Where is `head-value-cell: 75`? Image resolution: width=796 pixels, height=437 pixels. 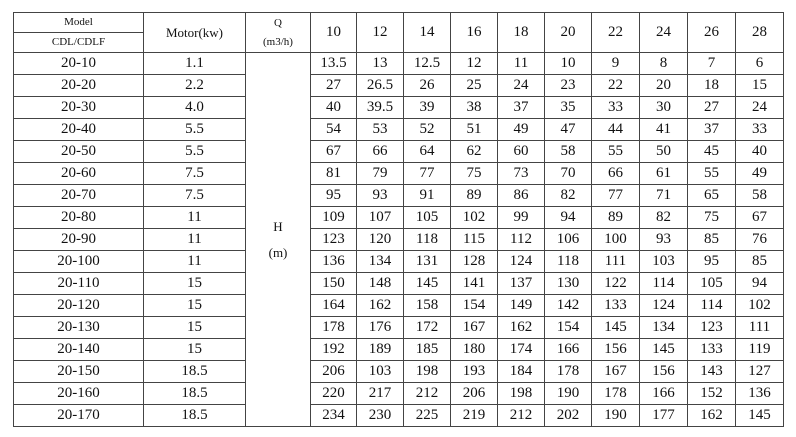
head-value-cell: 75 is located at coordinates (474, 173).